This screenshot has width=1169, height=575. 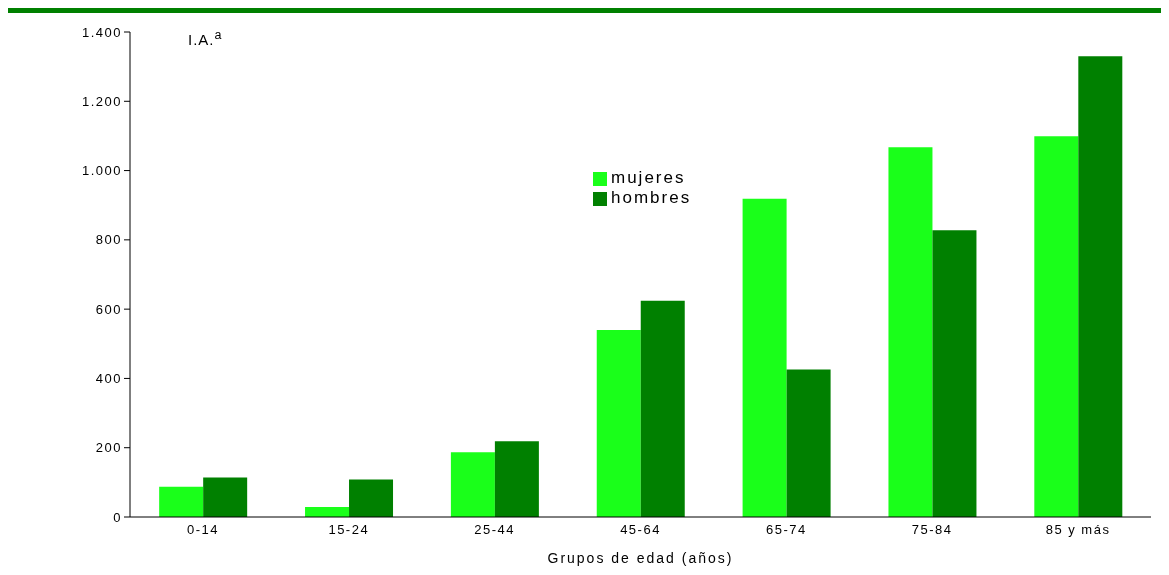 What do you see at coordinates (349, 530) in the screenshot?
I see `x-tick-label: 15-24` at bounding box center [349, 530].